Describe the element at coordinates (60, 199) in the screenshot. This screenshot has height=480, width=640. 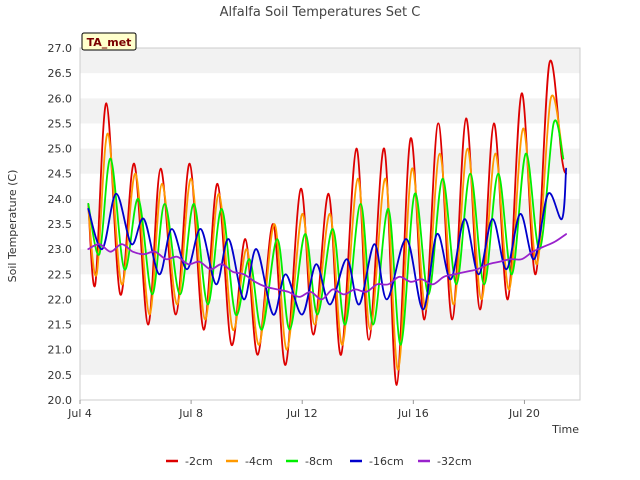
I see `y-tick-label: 24.0` at that location.